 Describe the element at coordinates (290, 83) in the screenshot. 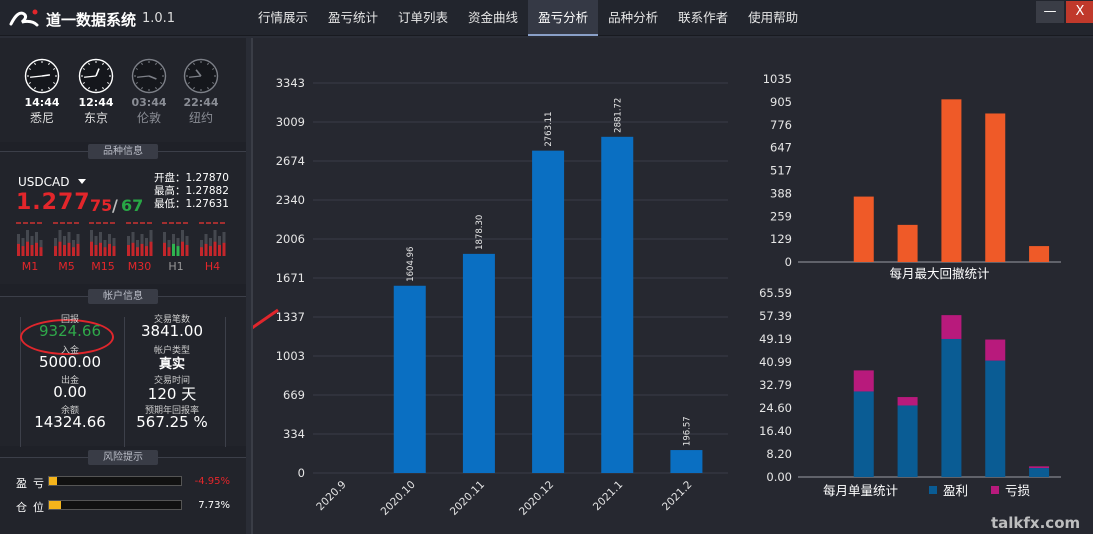

I see `y-tick-label: 3343` at that location.